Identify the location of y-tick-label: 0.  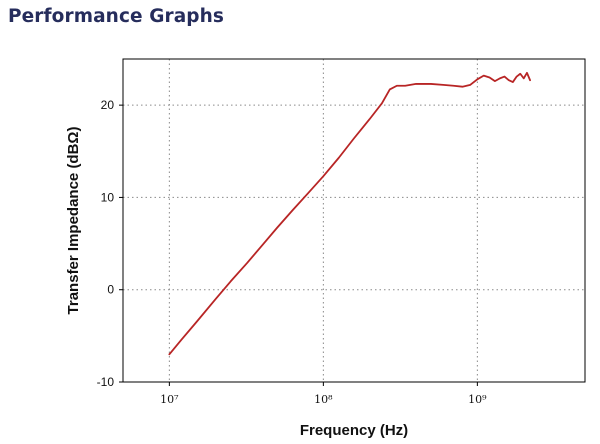
(110, 290).